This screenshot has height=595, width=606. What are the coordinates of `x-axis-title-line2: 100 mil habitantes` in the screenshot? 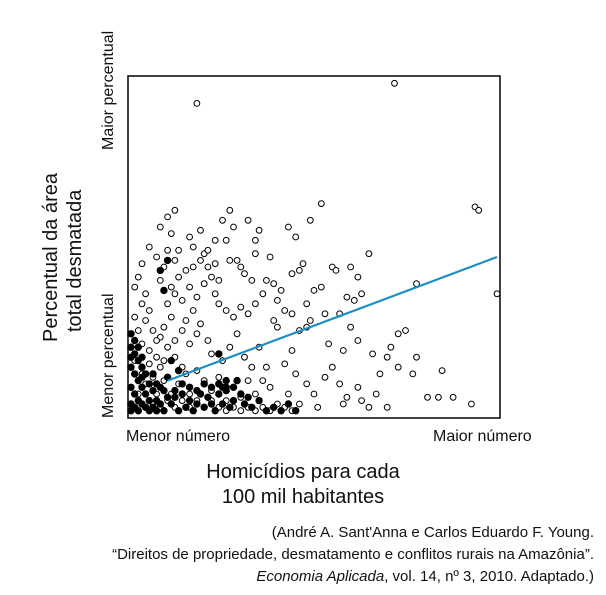 It's located at (303, 497).